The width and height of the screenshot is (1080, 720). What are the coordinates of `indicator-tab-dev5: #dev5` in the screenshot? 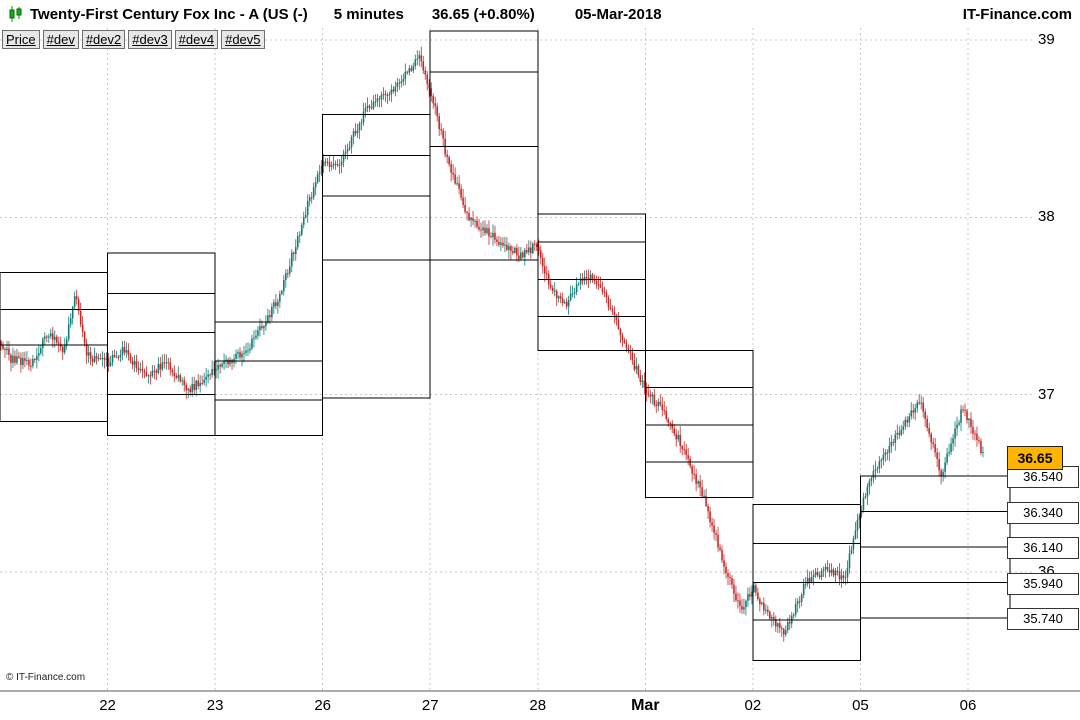 It's located at (243, 39).